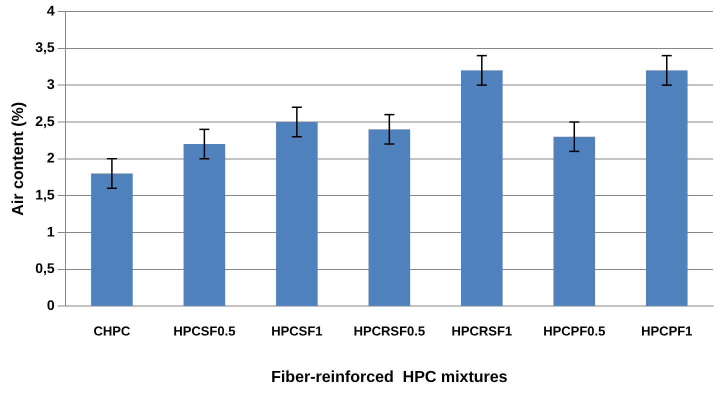 This screenshot has width=721, height=396. I want to click on y-axis-title: Air content (%), so click(19, 159).